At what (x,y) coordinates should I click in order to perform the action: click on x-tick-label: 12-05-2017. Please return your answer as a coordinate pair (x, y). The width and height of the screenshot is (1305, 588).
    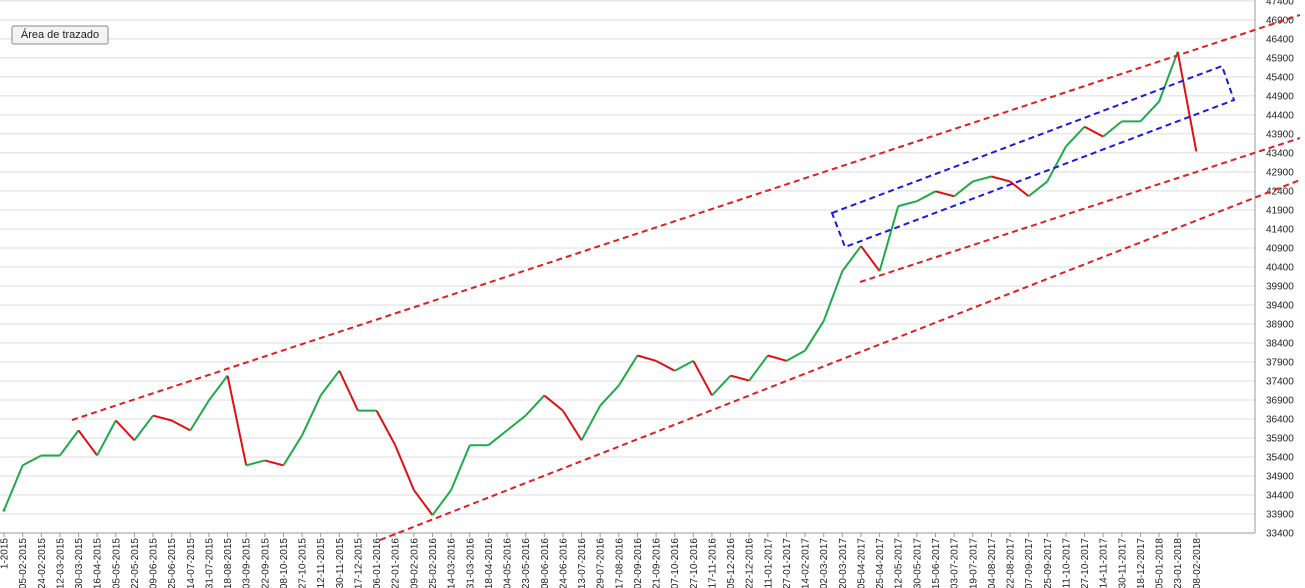
    Looking at the image, I should click on (899, 563).